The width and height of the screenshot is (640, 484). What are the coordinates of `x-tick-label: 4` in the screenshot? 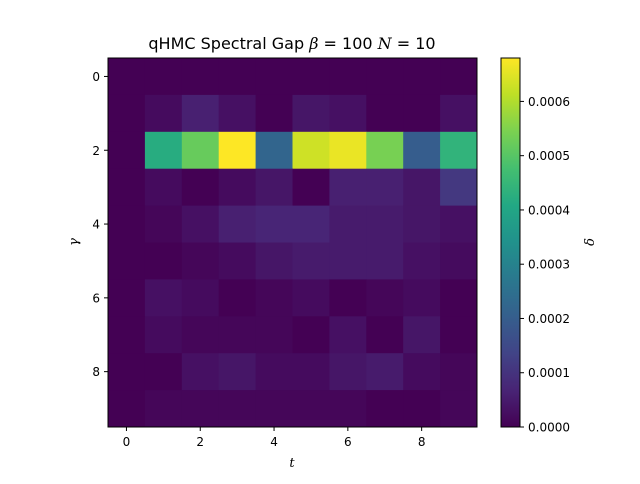 It's located at (274, 442).